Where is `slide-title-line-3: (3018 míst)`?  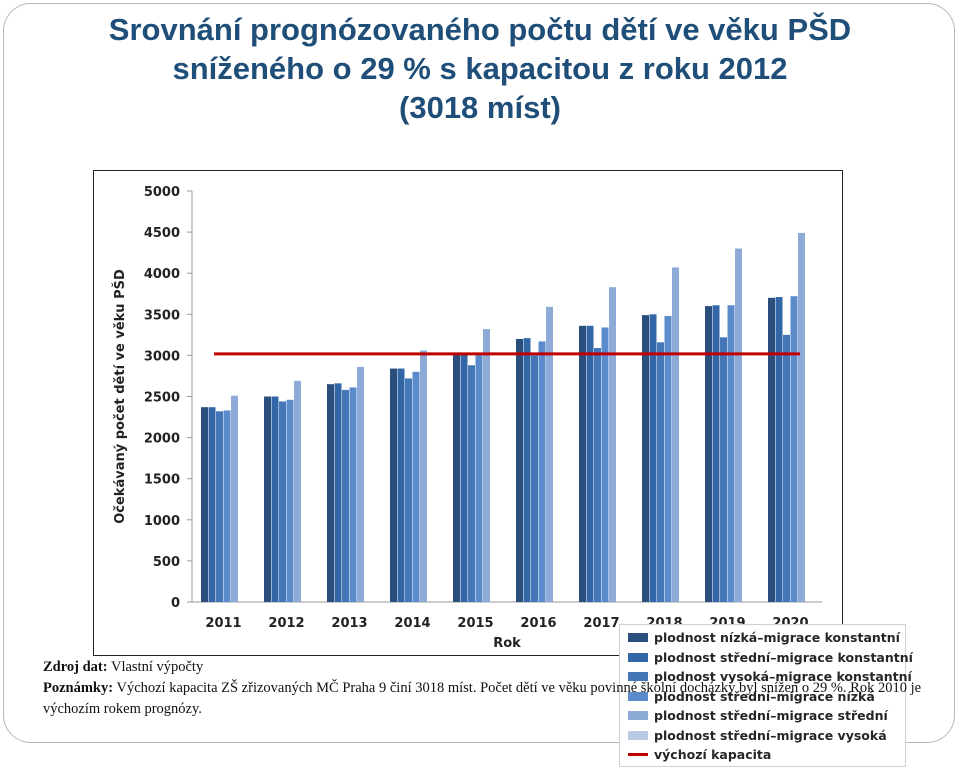
slide-title-line-3: (3018 míst) is located at coordinates (480, 107).